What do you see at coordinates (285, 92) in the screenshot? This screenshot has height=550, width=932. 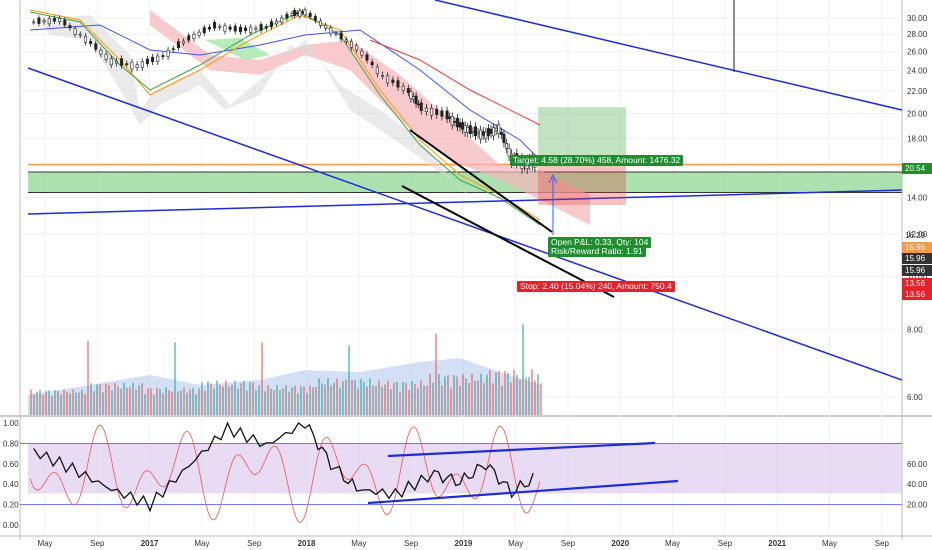 I see `moving-average-slow` at bounding box center [285, 92].